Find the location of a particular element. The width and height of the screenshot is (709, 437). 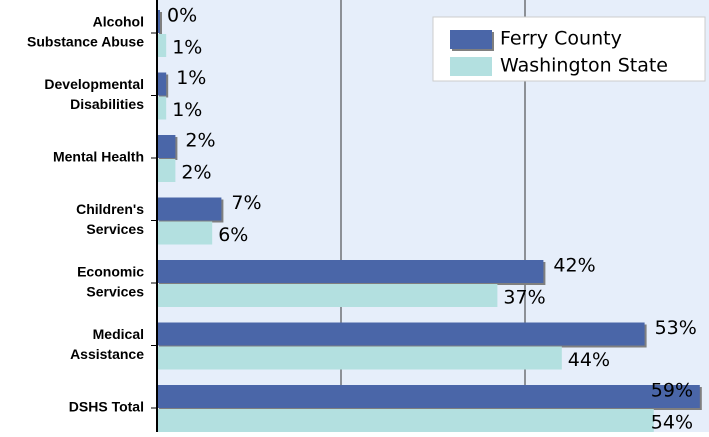

category-label: Economic is located at coordinates (110, 272).